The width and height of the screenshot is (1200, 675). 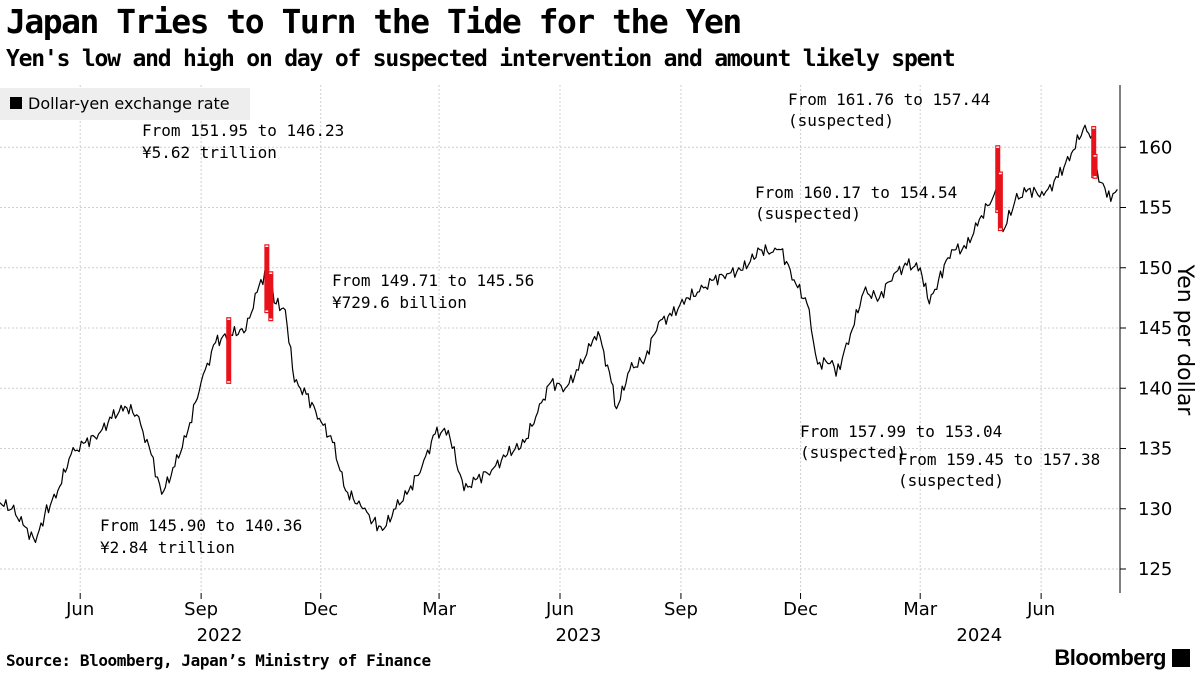 What do you see at coordinates (559, 609) in the screenshot?
I see `x-tick-label-4: Jun` at bounding box center [559, 609].